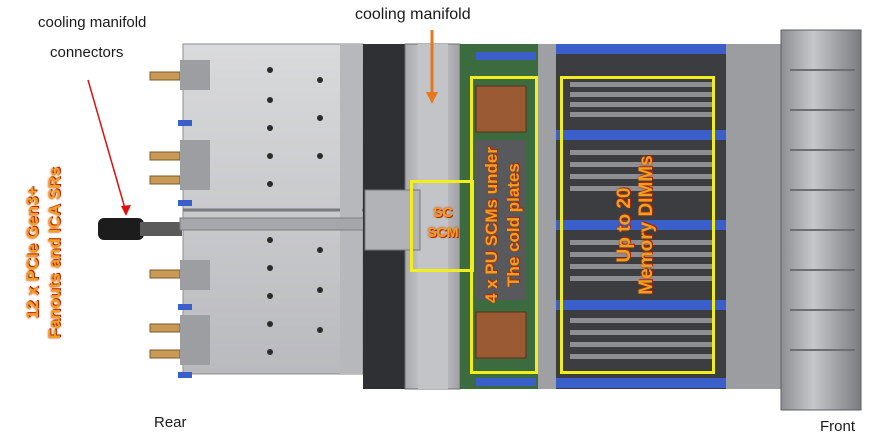 This screenshot has width=892, height=439. Describe the element at coordinates (646, 225) in the screenshot. I see `dimm-annotation-line2: Memory DIMMs` at that location.